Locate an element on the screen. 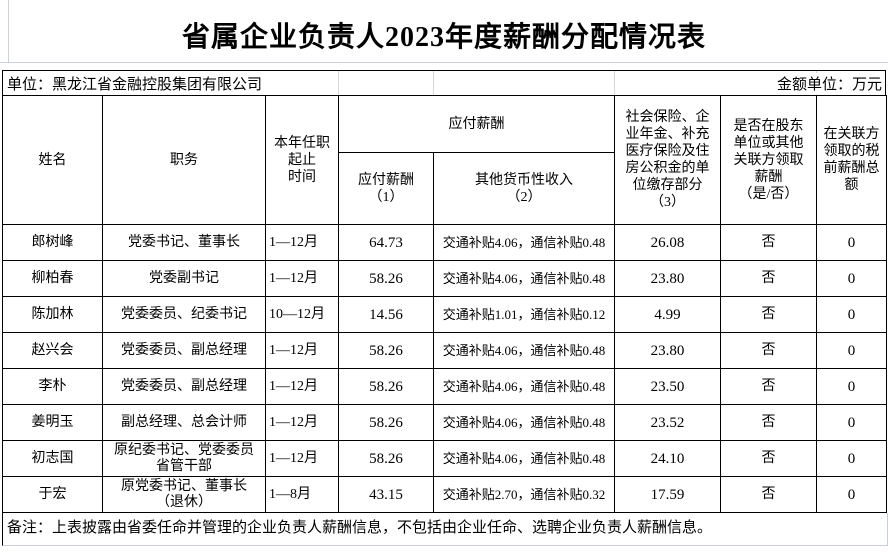 This screenshot has width=888, height=557. cell-name: 郎树峰 is located at coordinates (52, 242).